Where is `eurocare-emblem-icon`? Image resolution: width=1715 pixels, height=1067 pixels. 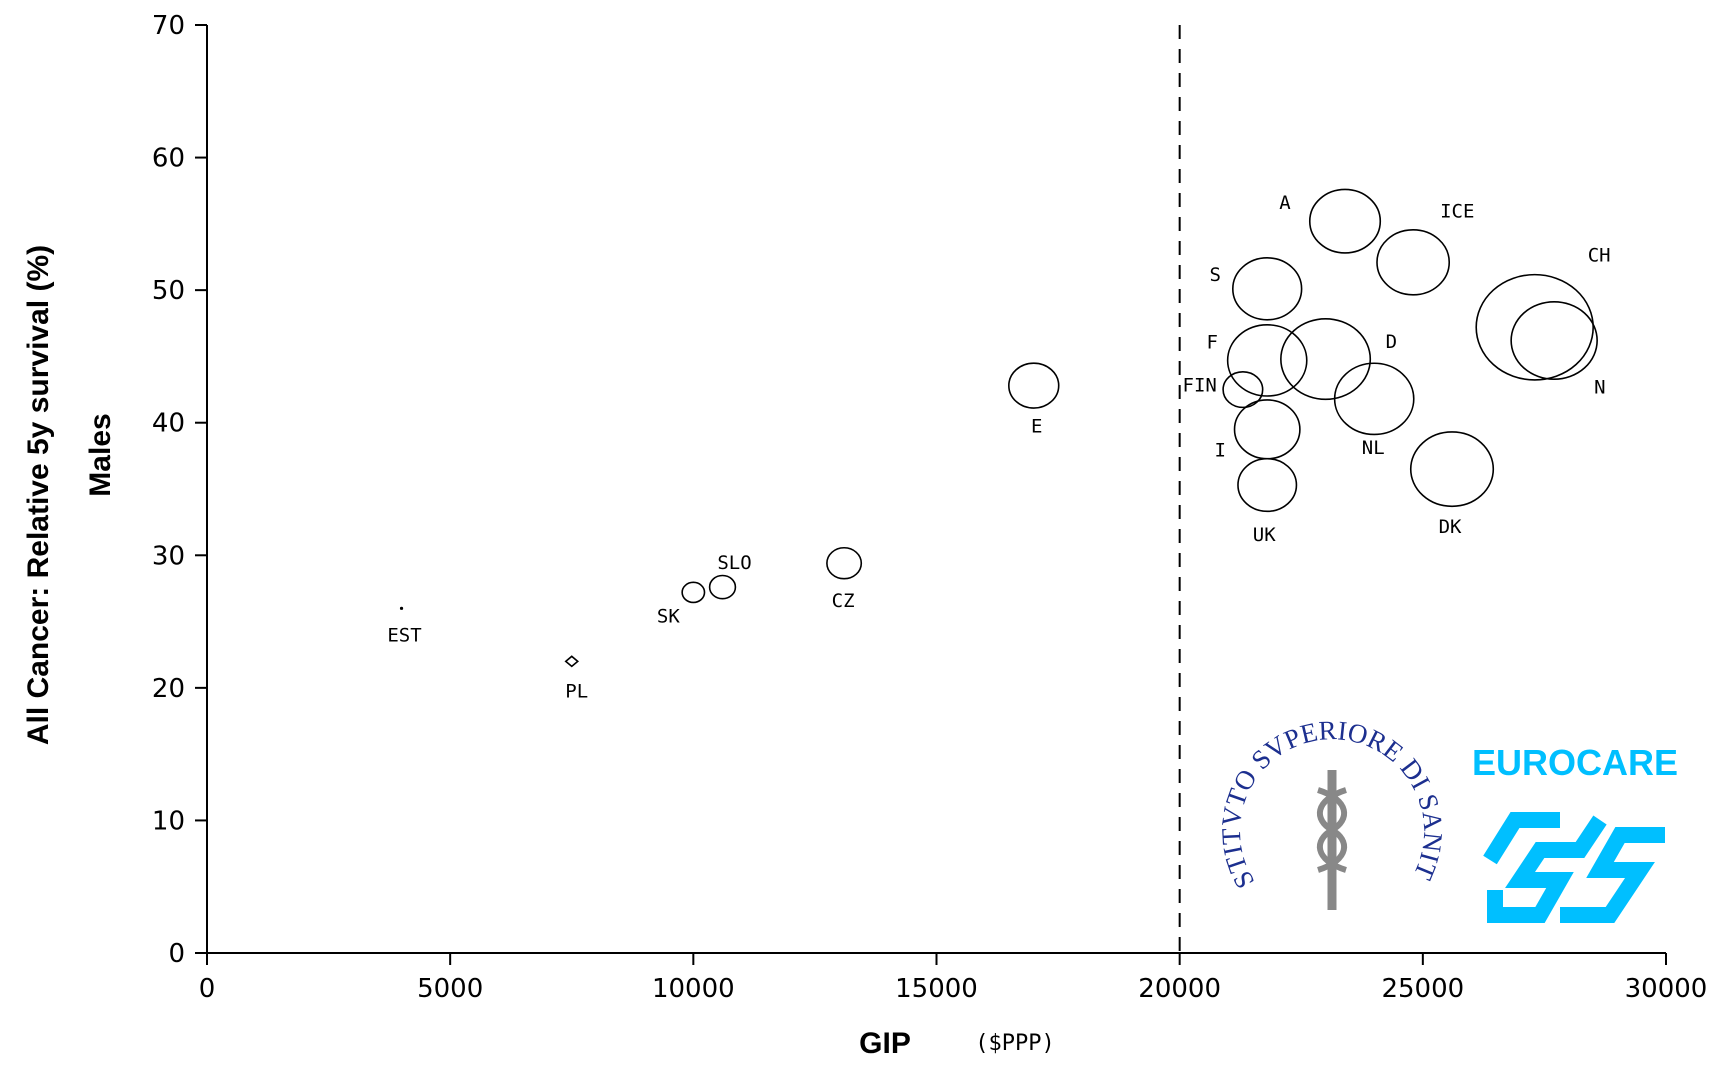 eurocare-emblem-icon is located at coordinates (1574, 867).